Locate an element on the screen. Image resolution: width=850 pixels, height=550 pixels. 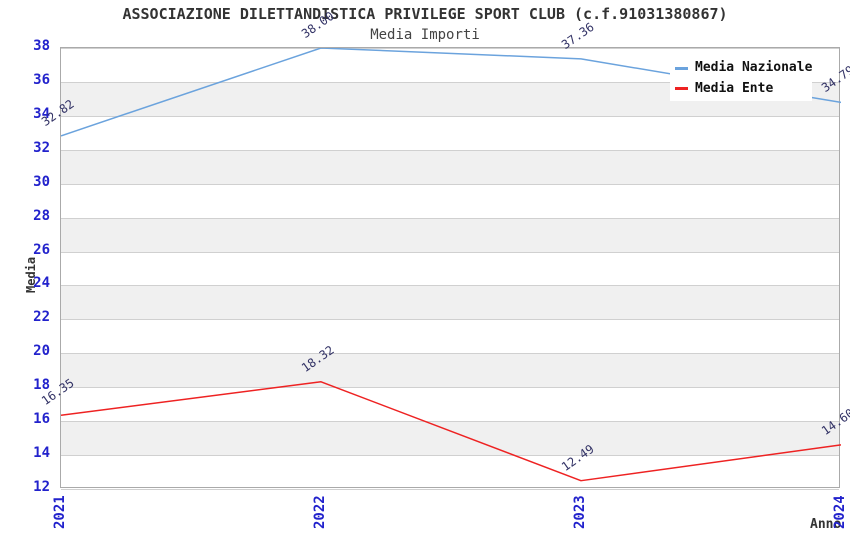
y-tick-label: 30 is located at coordinates (41, 181).